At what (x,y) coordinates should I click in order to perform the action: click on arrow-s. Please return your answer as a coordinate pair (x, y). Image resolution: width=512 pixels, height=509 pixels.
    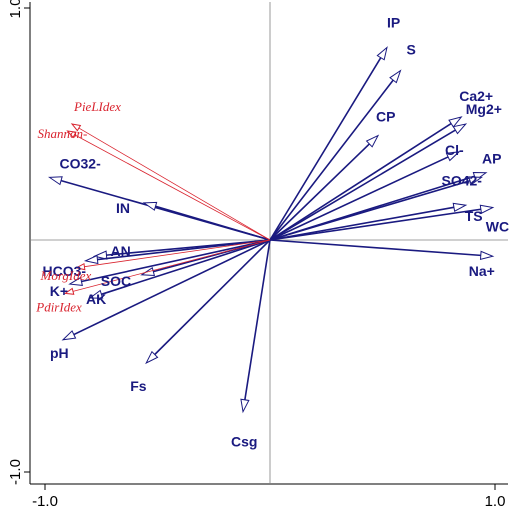
    Looking at the image, I should click on (335, 155).